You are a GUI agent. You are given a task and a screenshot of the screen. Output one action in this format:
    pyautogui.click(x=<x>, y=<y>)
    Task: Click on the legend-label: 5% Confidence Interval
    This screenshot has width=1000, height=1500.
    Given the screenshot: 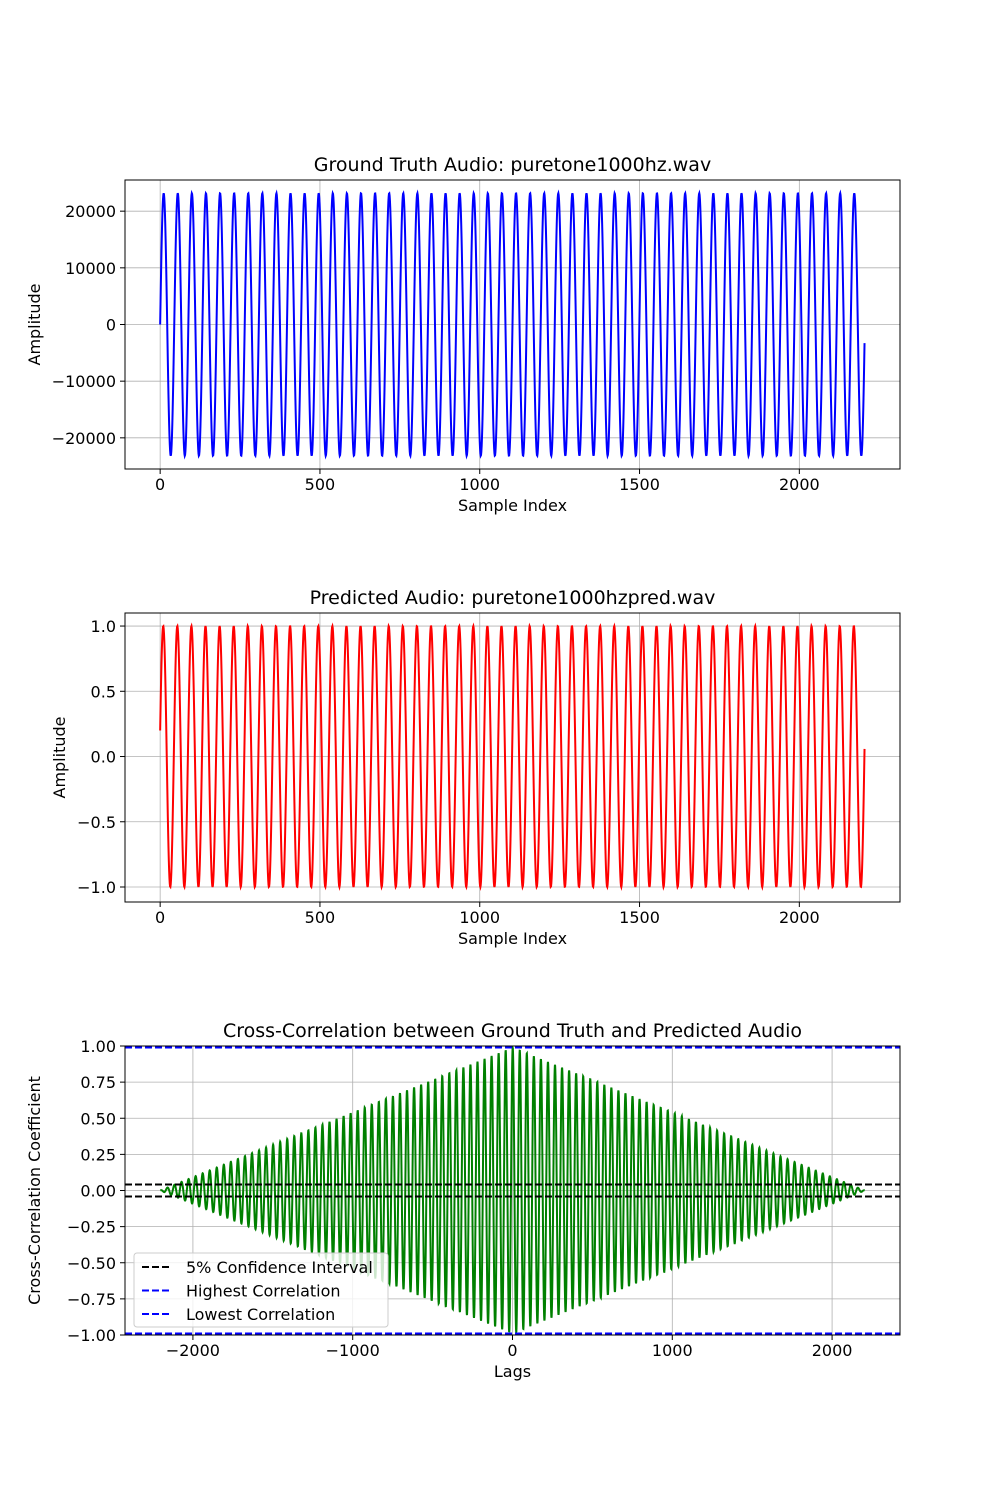 What is the action you would take?
    pyautogui.click(x=279, y=1267)
    